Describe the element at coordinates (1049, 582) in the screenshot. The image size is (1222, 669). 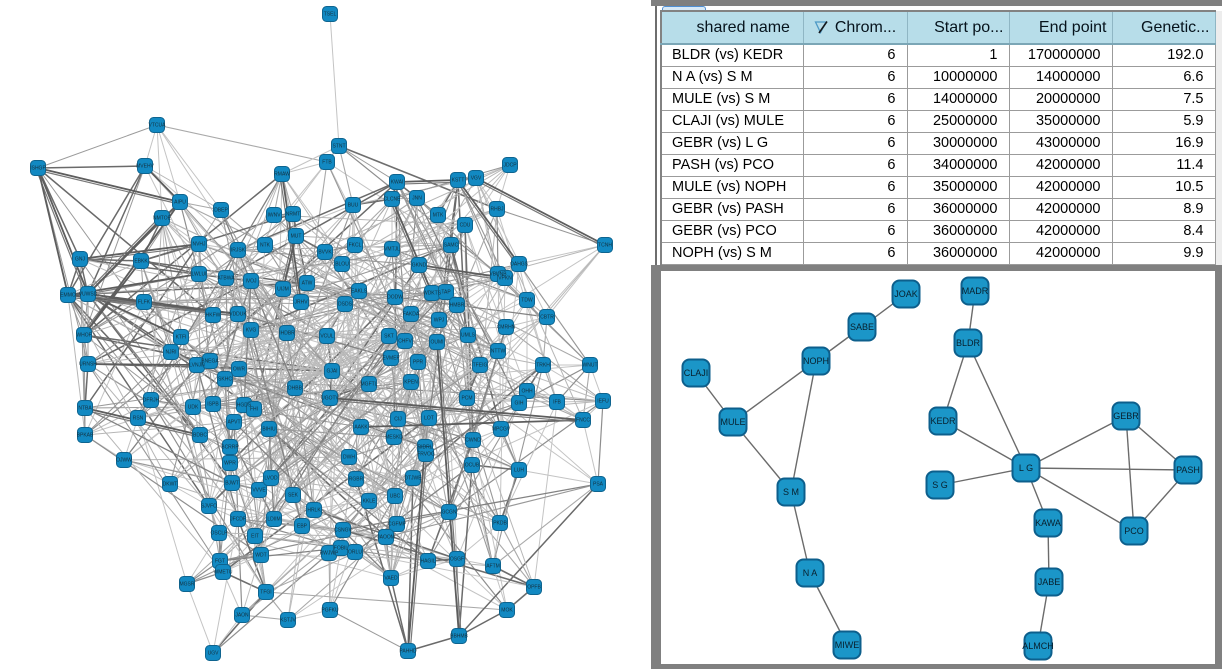
I see `svg-text: JABE` at that location.